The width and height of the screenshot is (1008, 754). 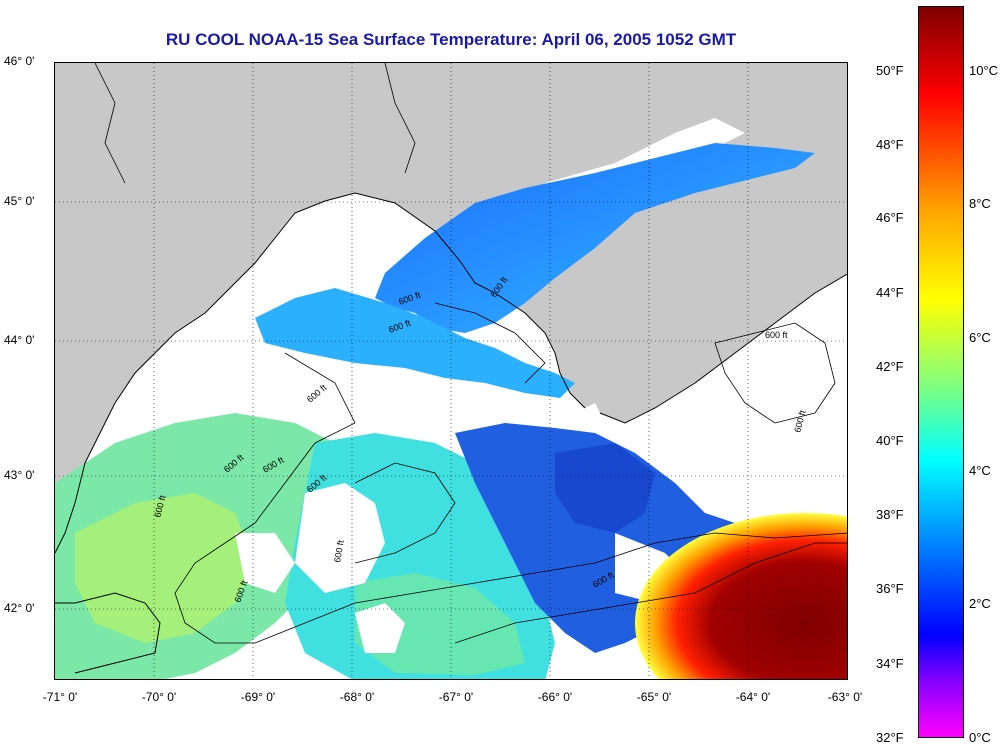 I want to click on warm-water, so click(x=741, y=596).